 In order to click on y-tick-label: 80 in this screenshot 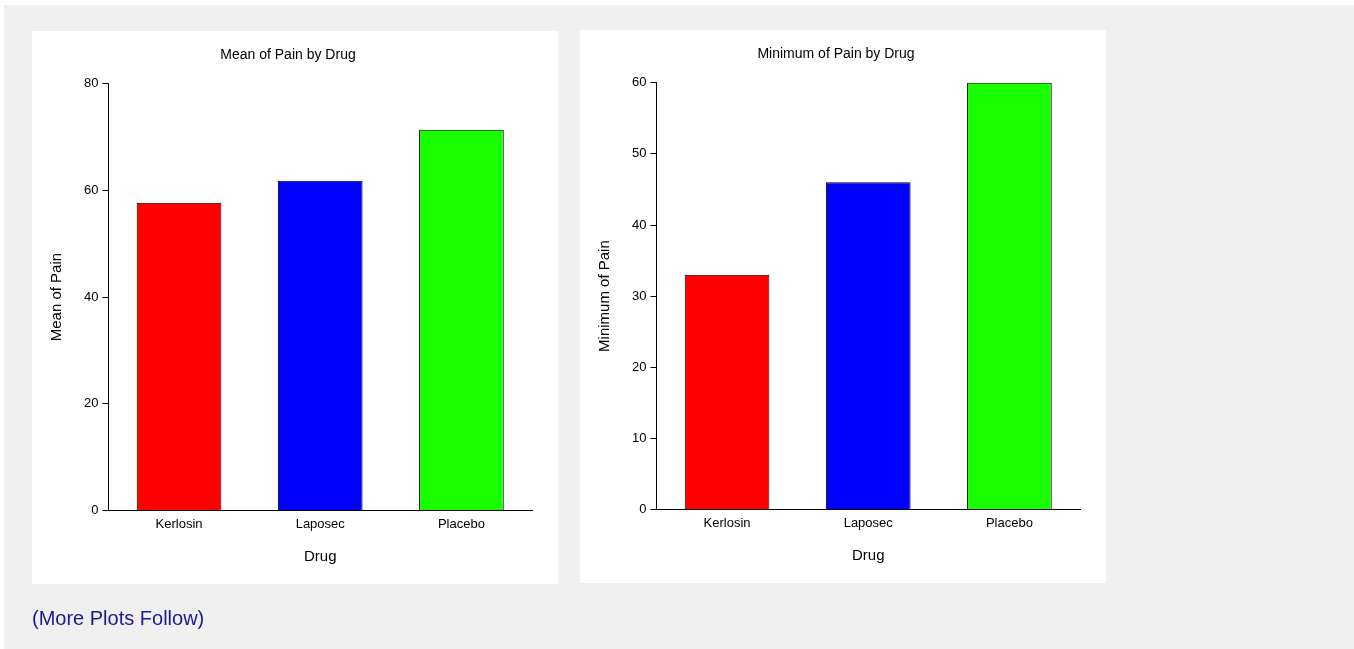, I will do `click(91, 83)`.